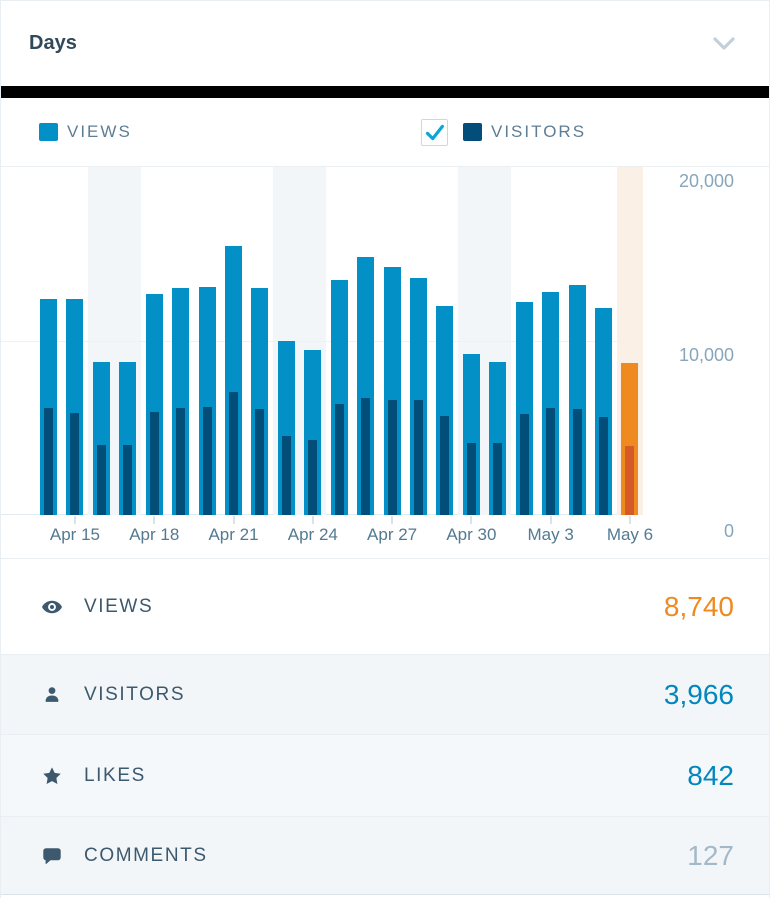  I want to click on views-swatch, so click(48, 132).